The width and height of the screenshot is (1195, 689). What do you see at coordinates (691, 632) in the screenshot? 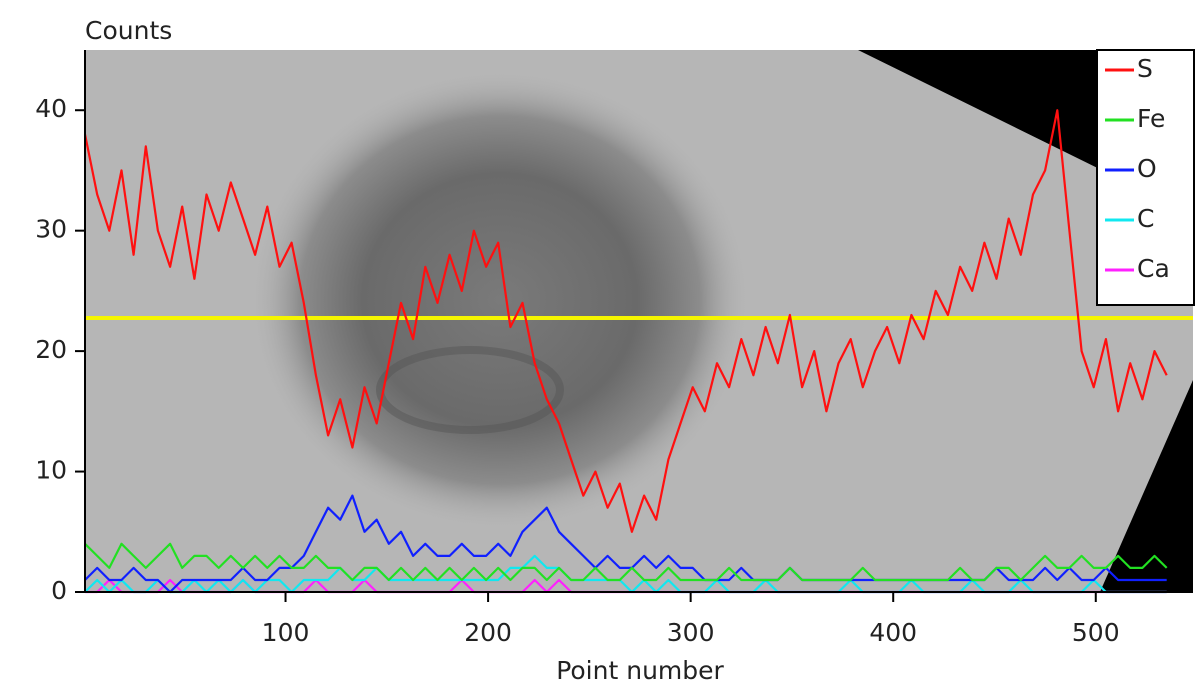
I see `x-tick-label: 300` at bounding box center [691, 632].